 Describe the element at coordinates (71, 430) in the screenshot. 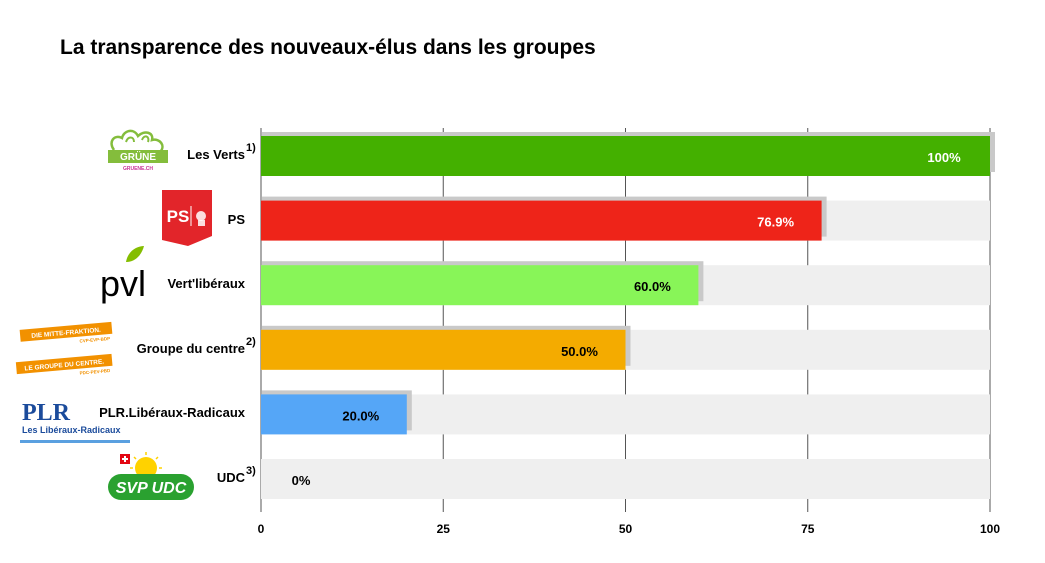

I see `plr-logo-subtext: Les Libéraux-Radicaux` at that location.